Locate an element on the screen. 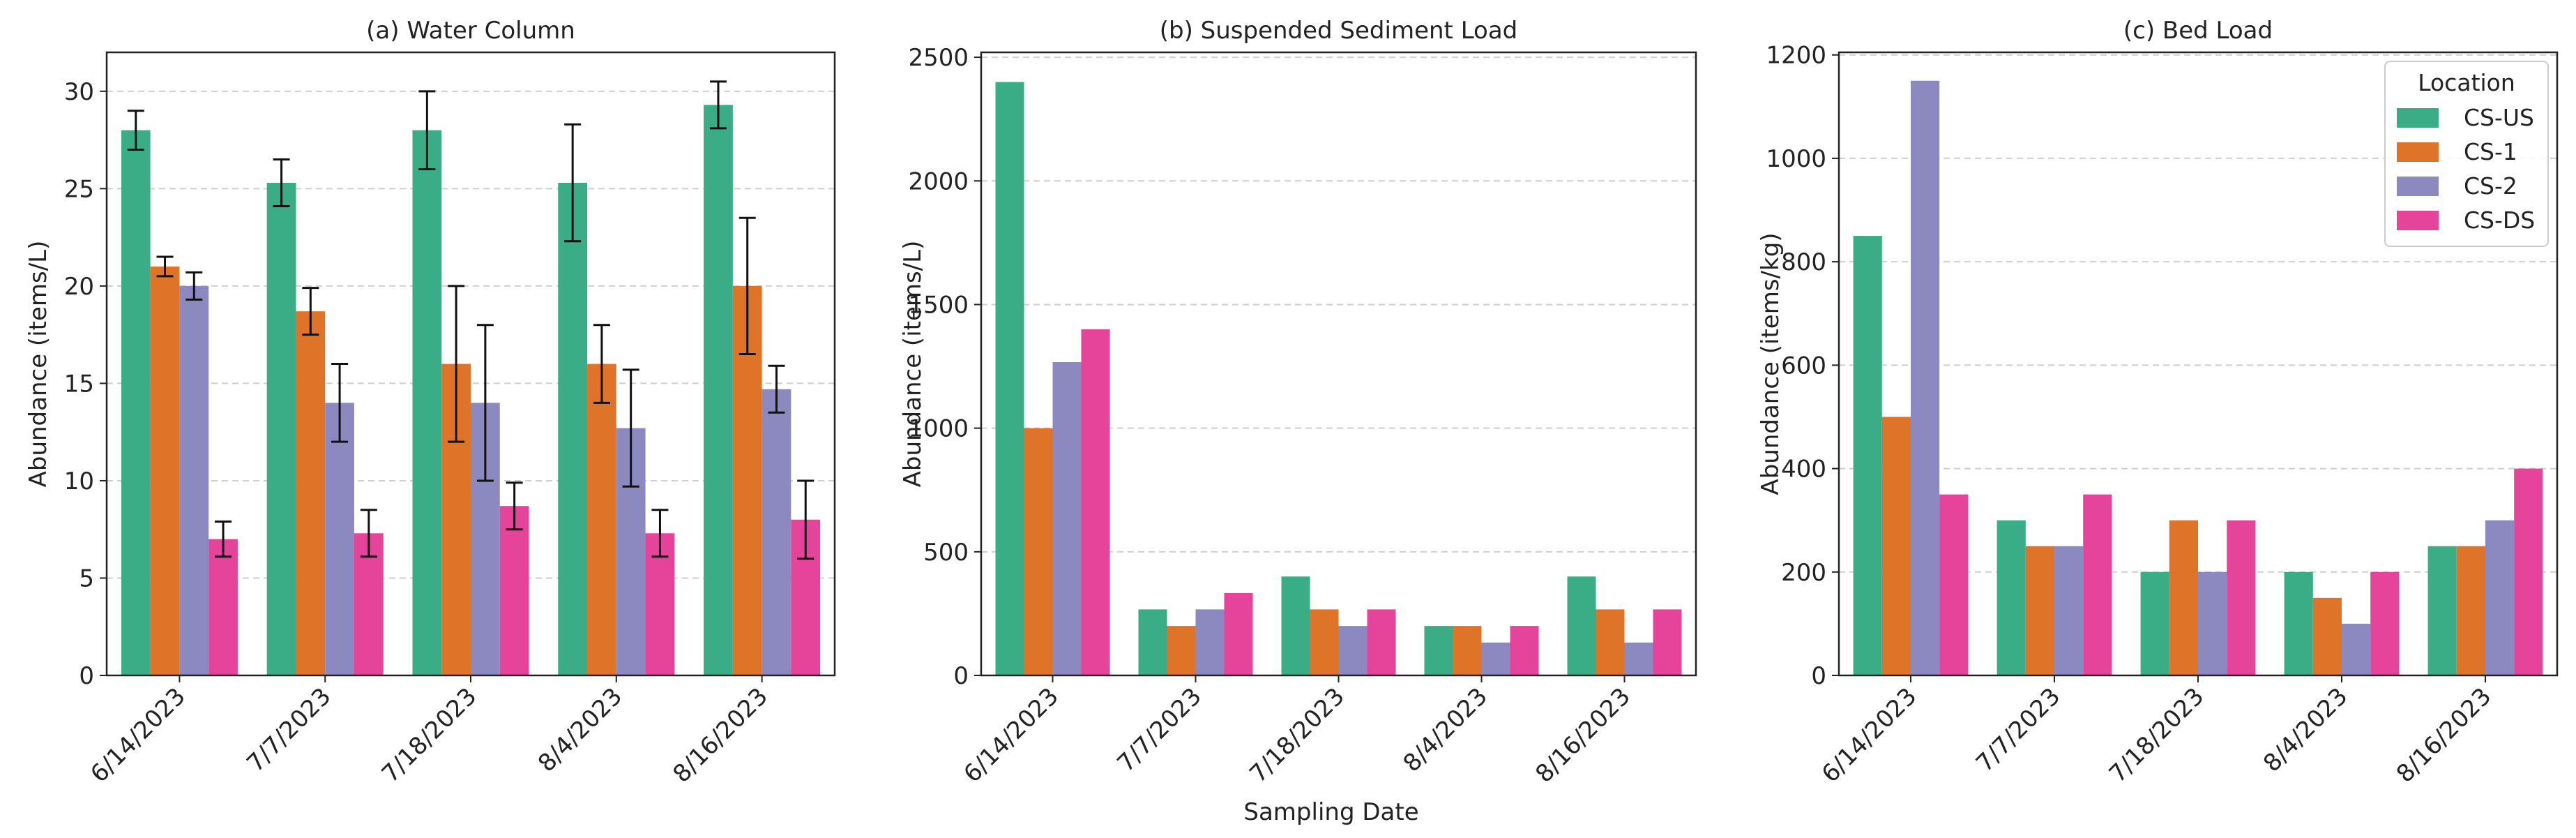 The height and width of the screenshot is (838, 2576). legend-label-cs-ds: CS-DS is located at coordinates (2499, 220).